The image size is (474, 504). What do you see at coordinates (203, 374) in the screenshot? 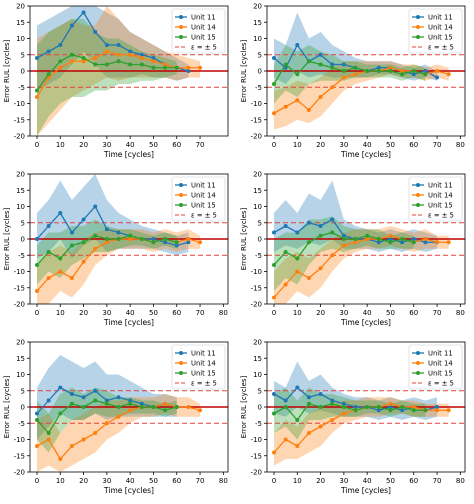
I see `legend-label-unit-15: Unit 15` at bounding box center [203, 374].